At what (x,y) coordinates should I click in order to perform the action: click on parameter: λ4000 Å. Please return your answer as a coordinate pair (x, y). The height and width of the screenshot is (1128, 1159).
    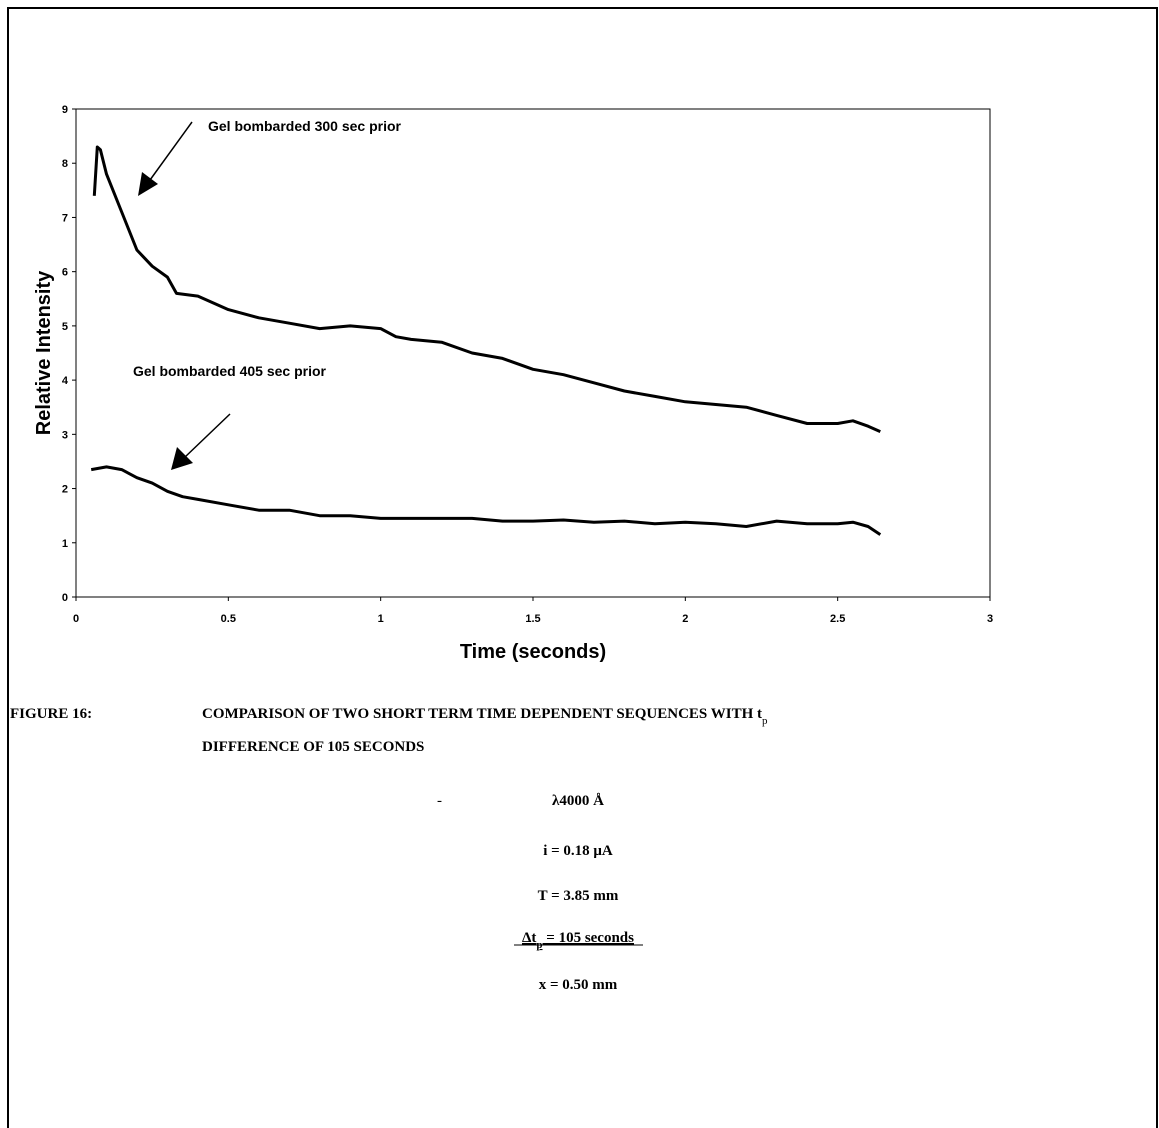
    Looking at the image, I should click on (578, 801).